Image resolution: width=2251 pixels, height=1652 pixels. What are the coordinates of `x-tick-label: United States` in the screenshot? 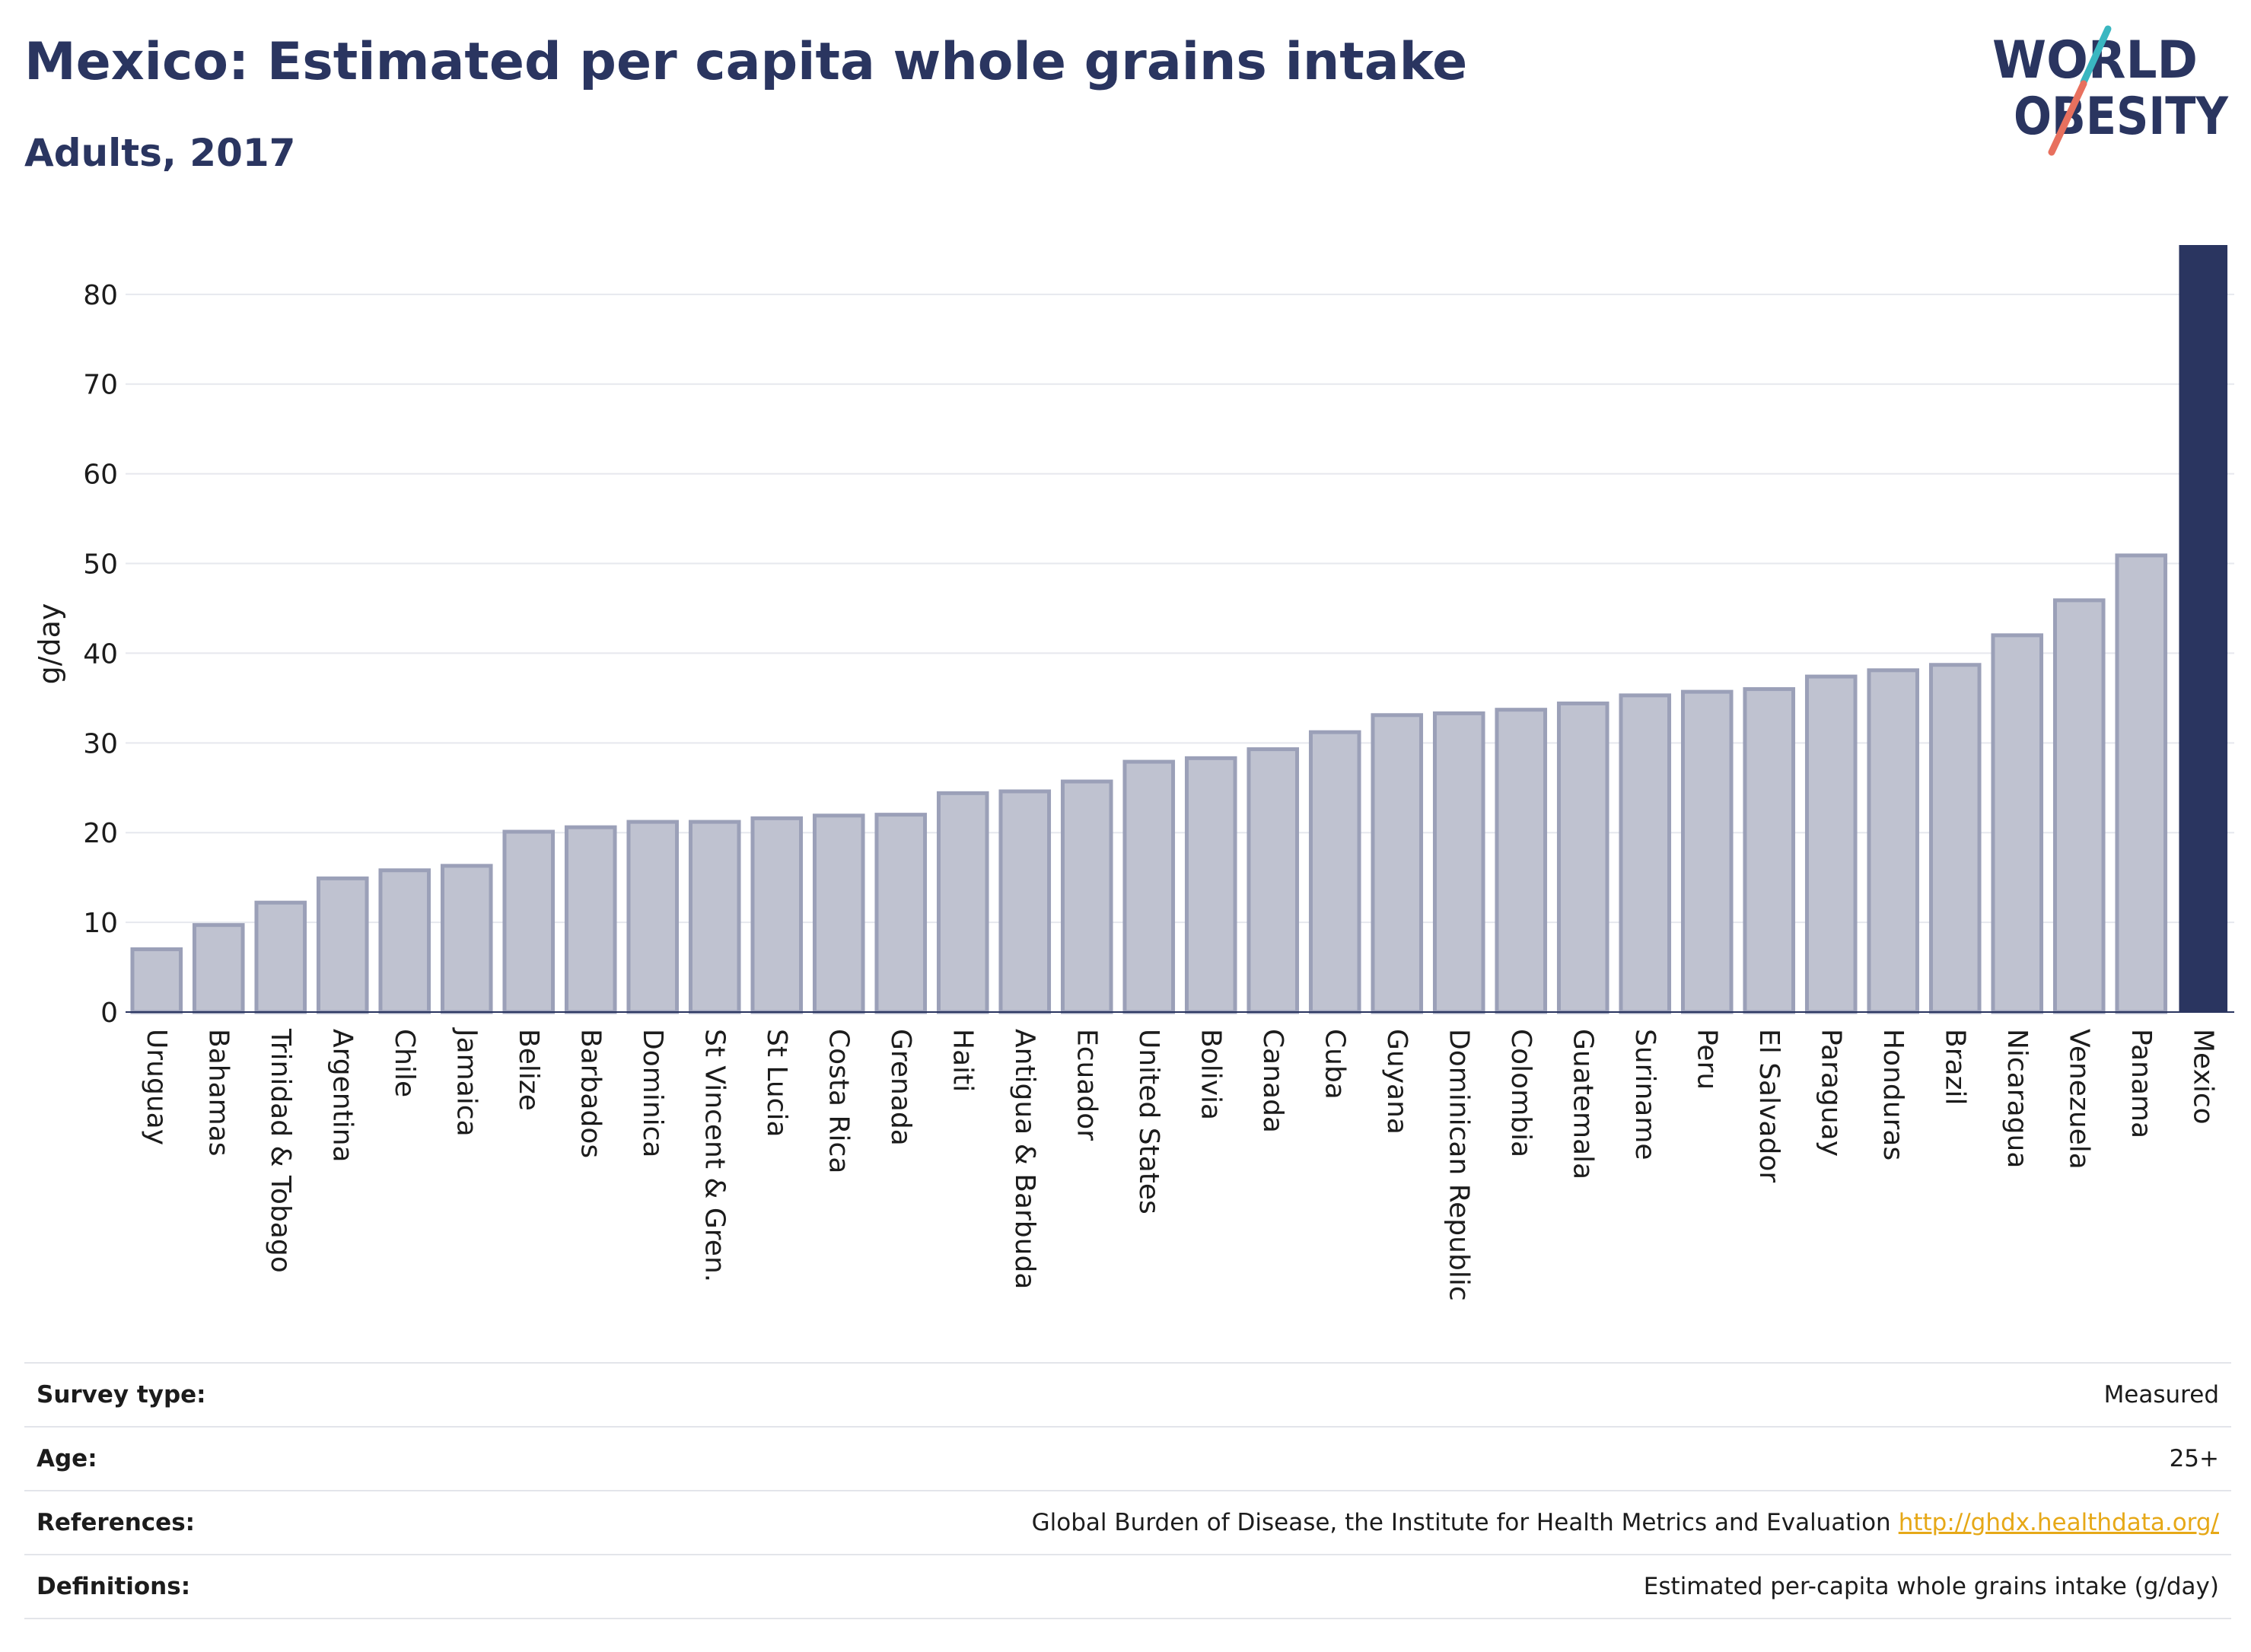 It's located at (1148, 1121).